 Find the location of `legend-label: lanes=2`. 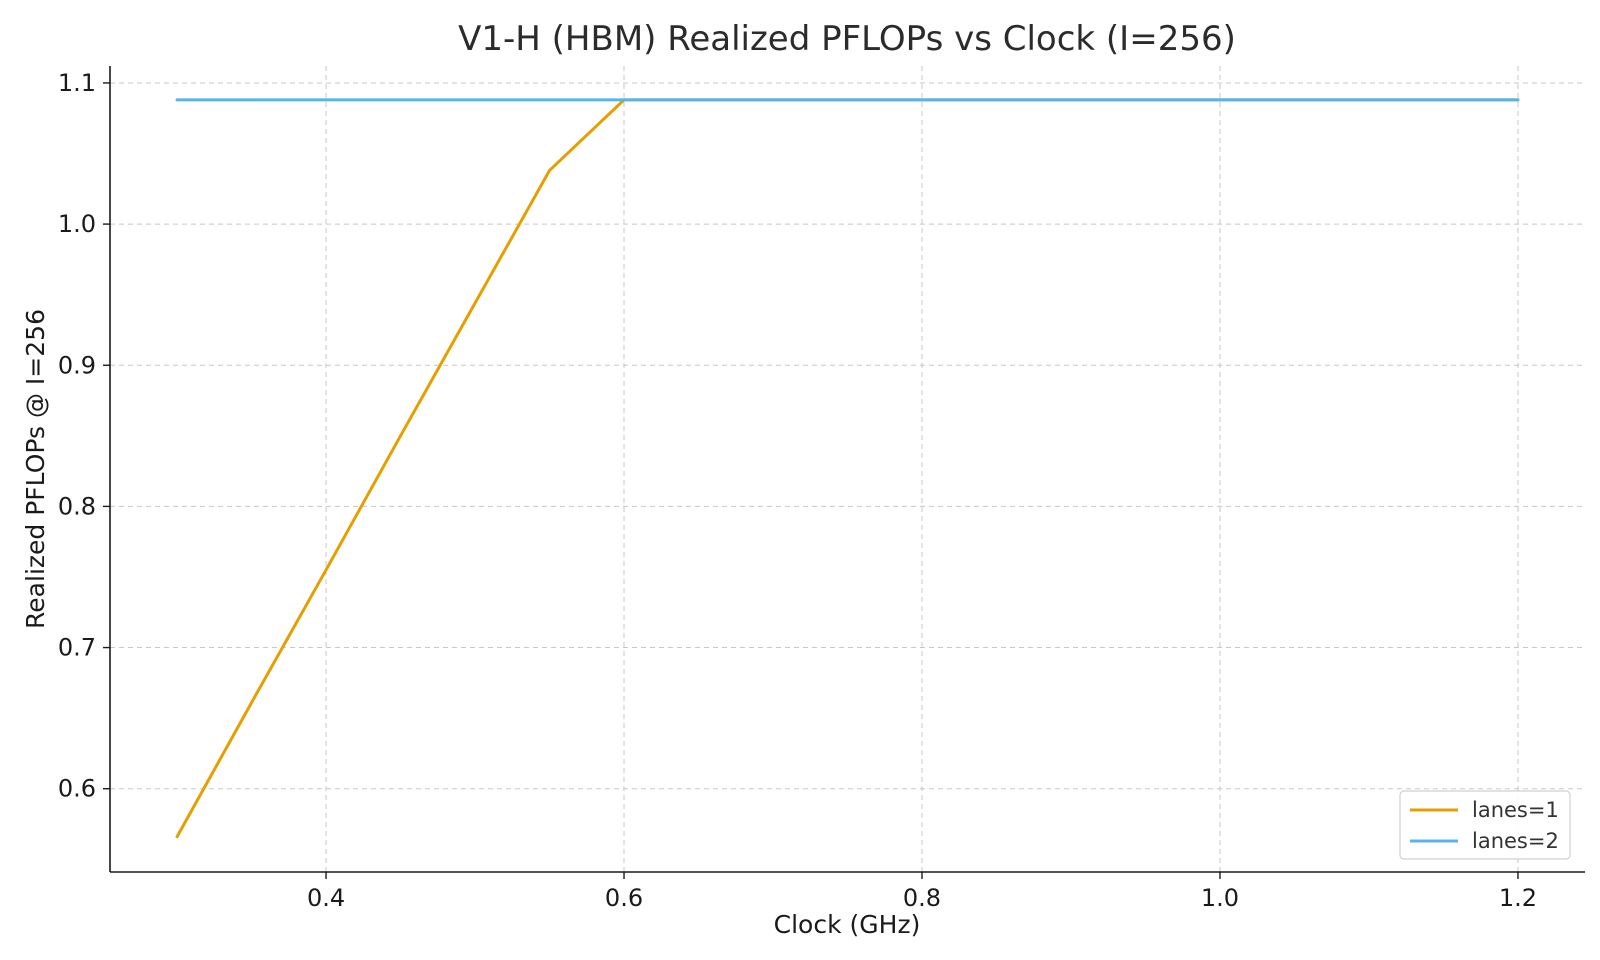

legend-label: lanes=2 is located at coordinates (1515, 841).